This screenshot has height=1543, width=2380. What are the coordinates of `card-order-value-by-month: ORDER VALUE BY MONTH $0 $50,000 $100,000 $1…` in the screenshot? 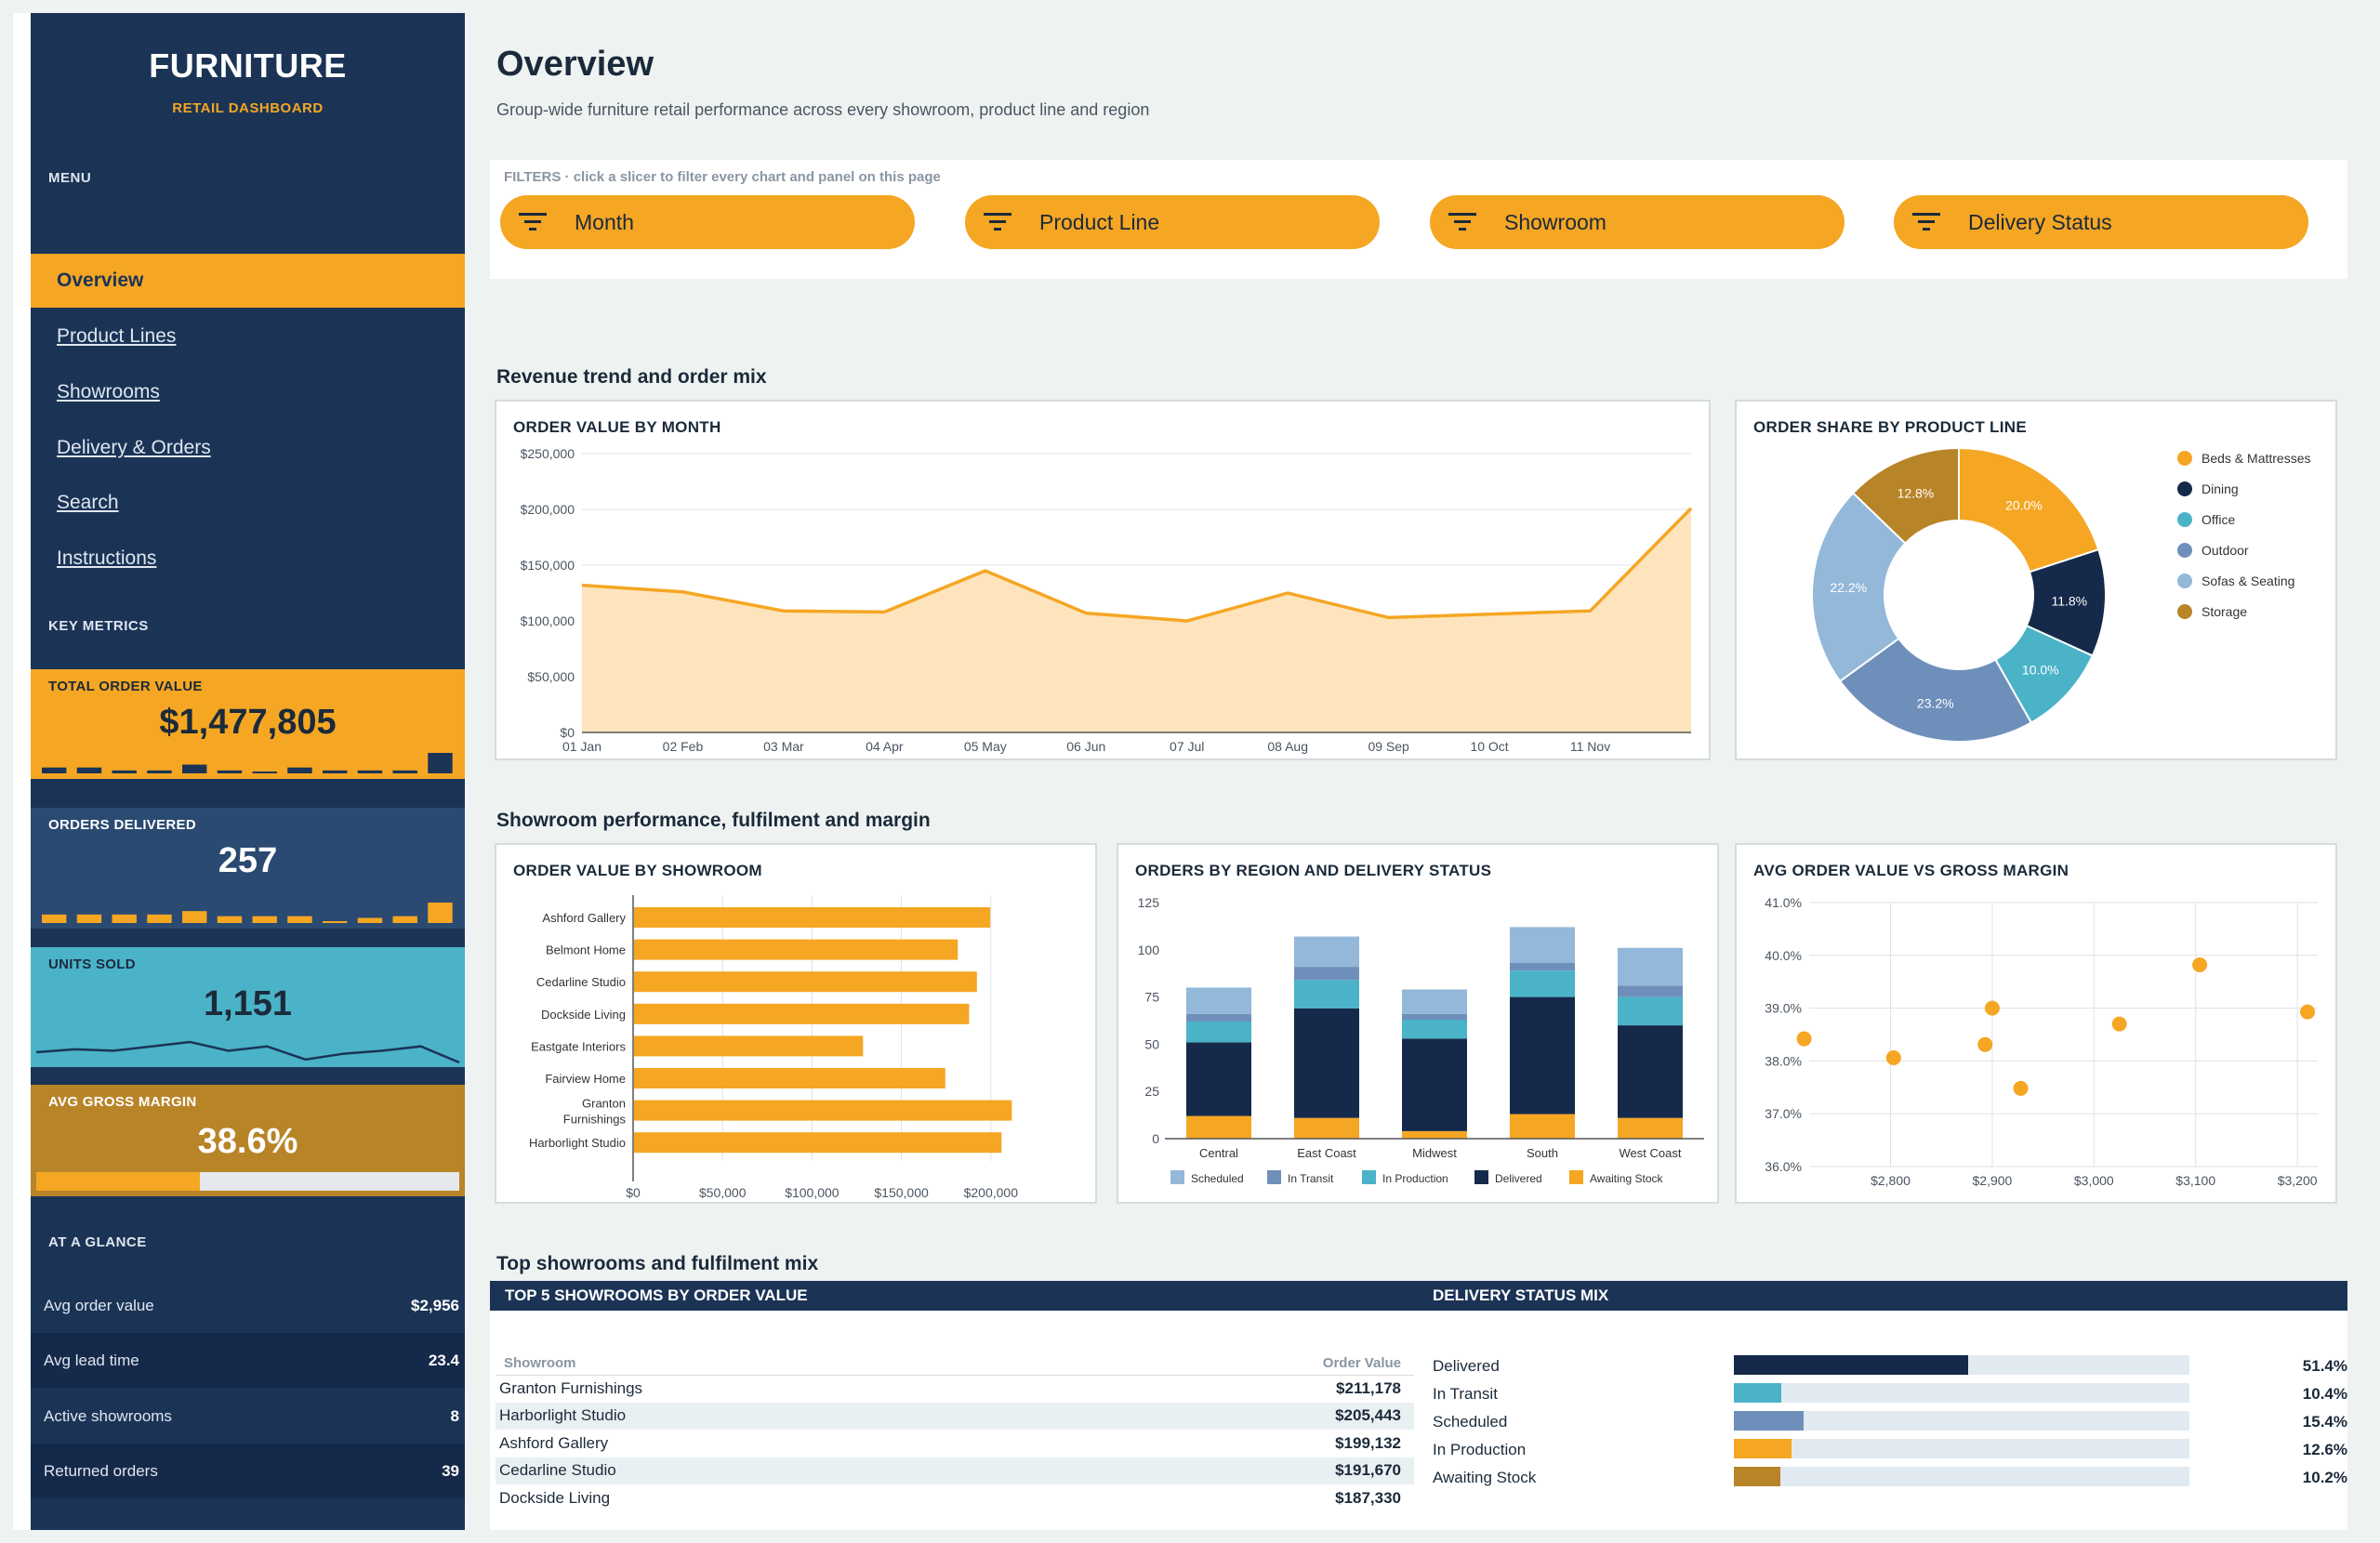 It's located at (1103, 580).